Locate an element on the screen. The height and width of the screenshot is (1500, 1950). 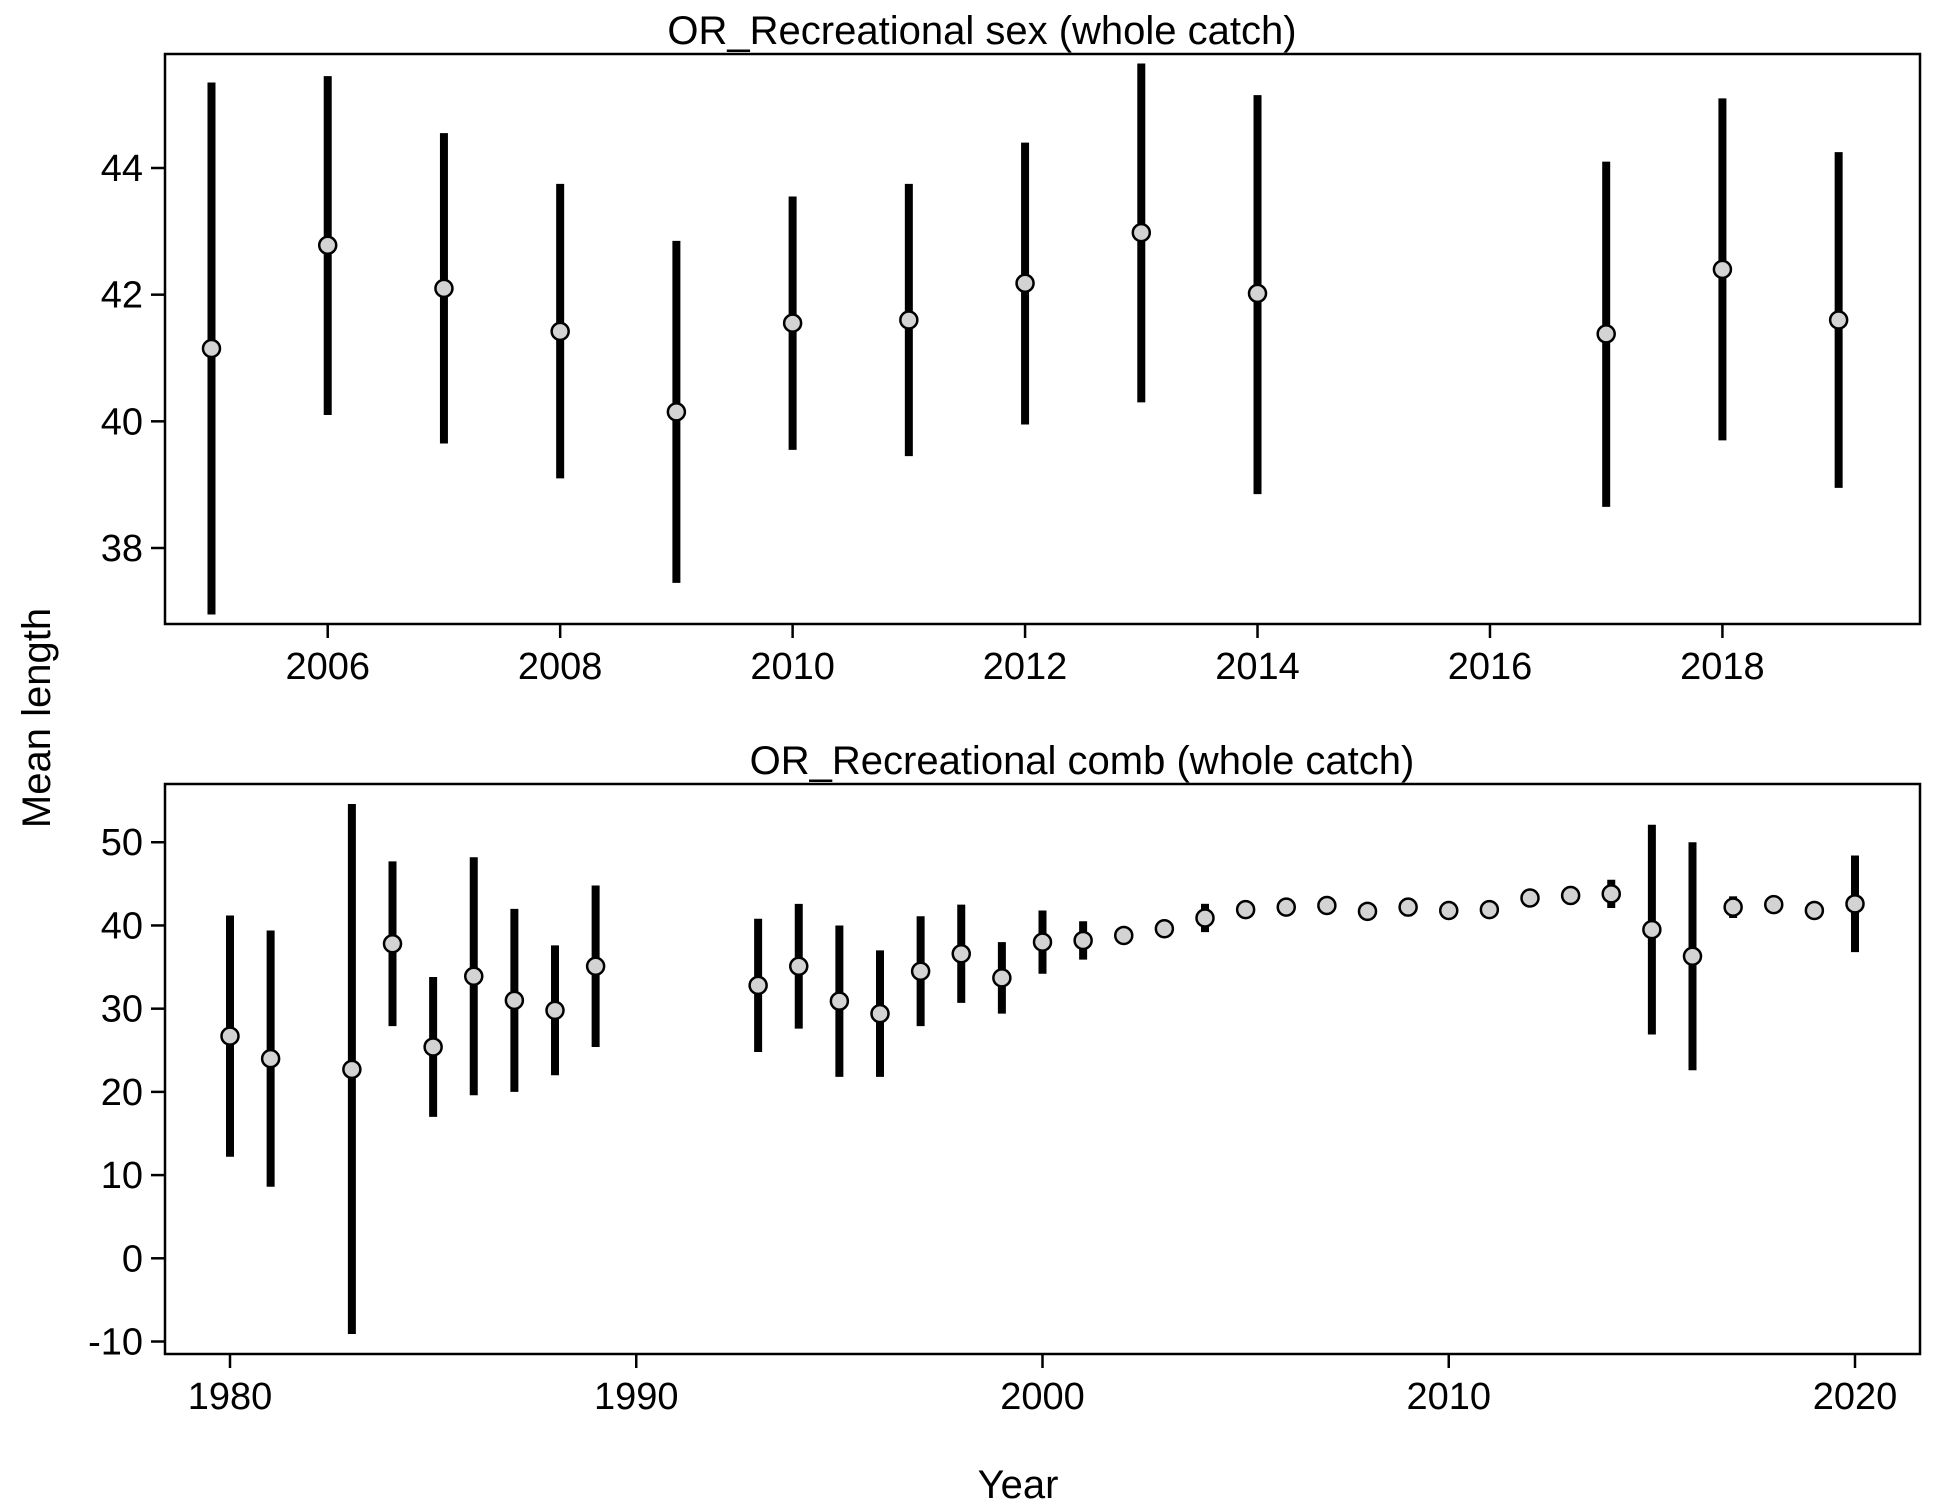
y-tick-label: 42 is located at coordinates (122, 296).